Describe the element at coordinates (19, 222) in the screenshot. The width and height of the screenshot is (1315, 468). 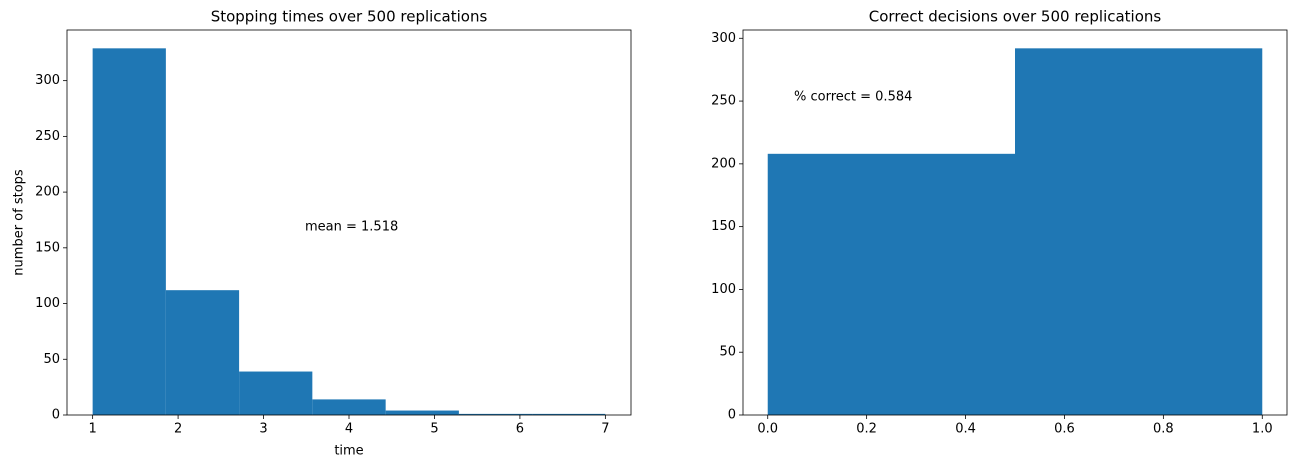
I see `y-axis-label: number of stops` at that location.